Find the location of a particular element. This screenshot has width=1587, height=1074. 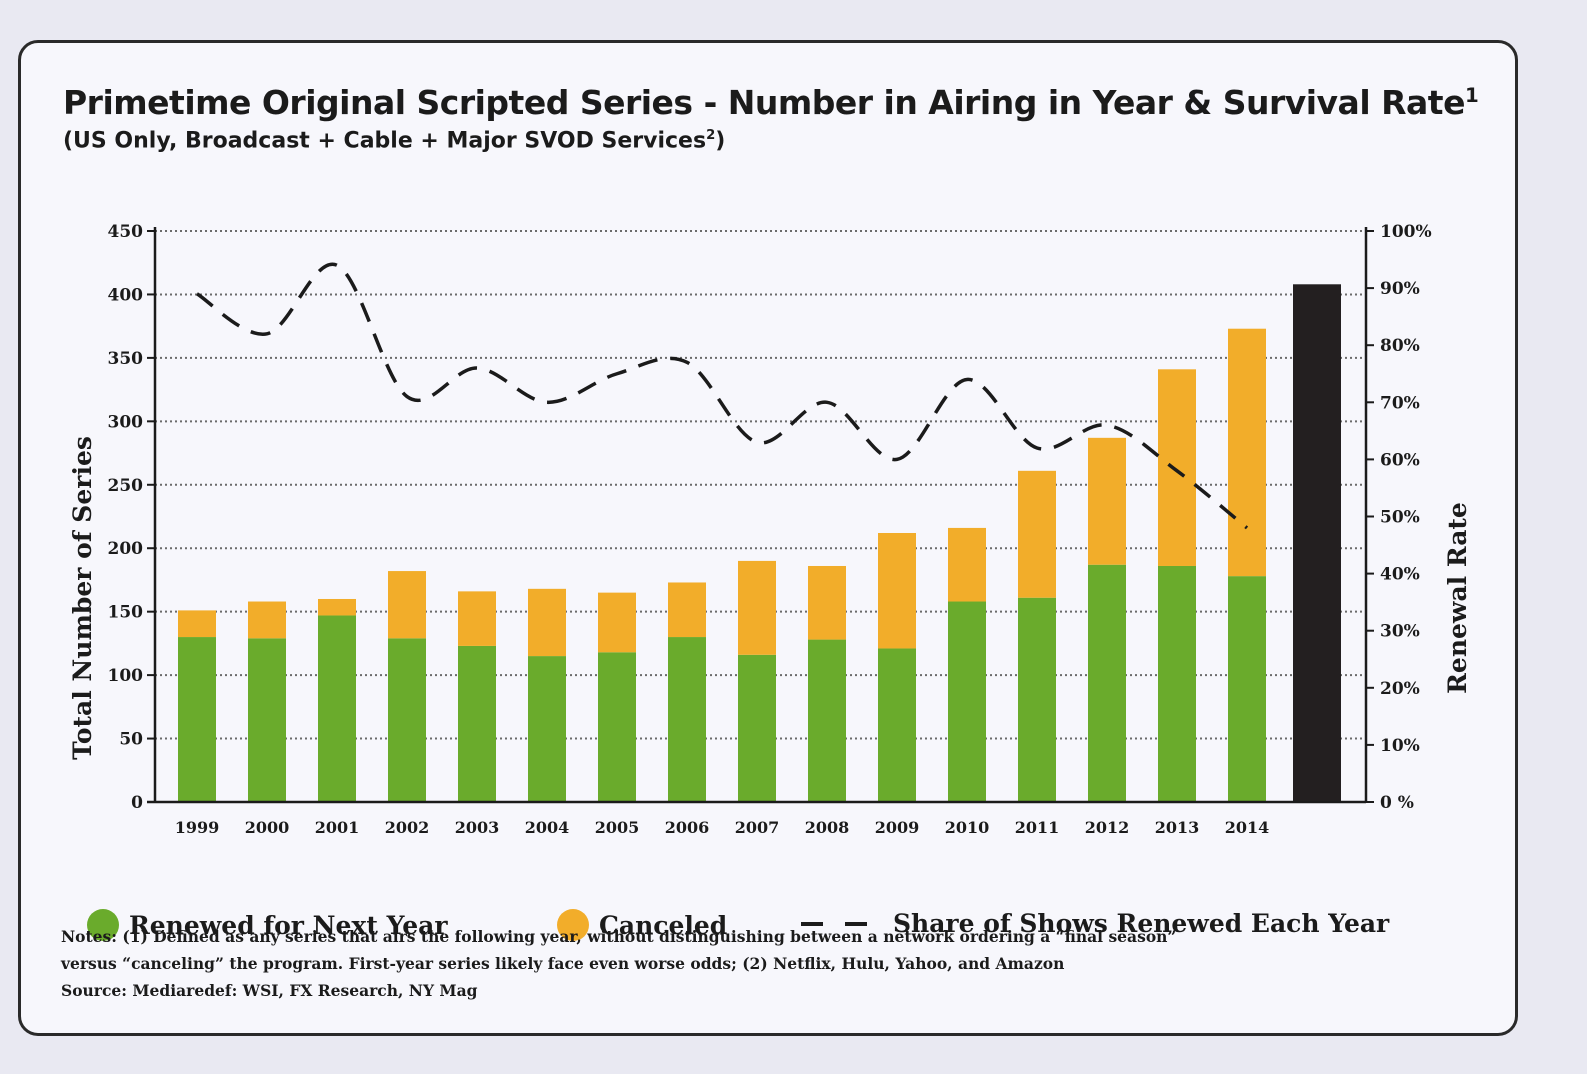

x-tick-label: 2009 is located at coordinates (897, 827).